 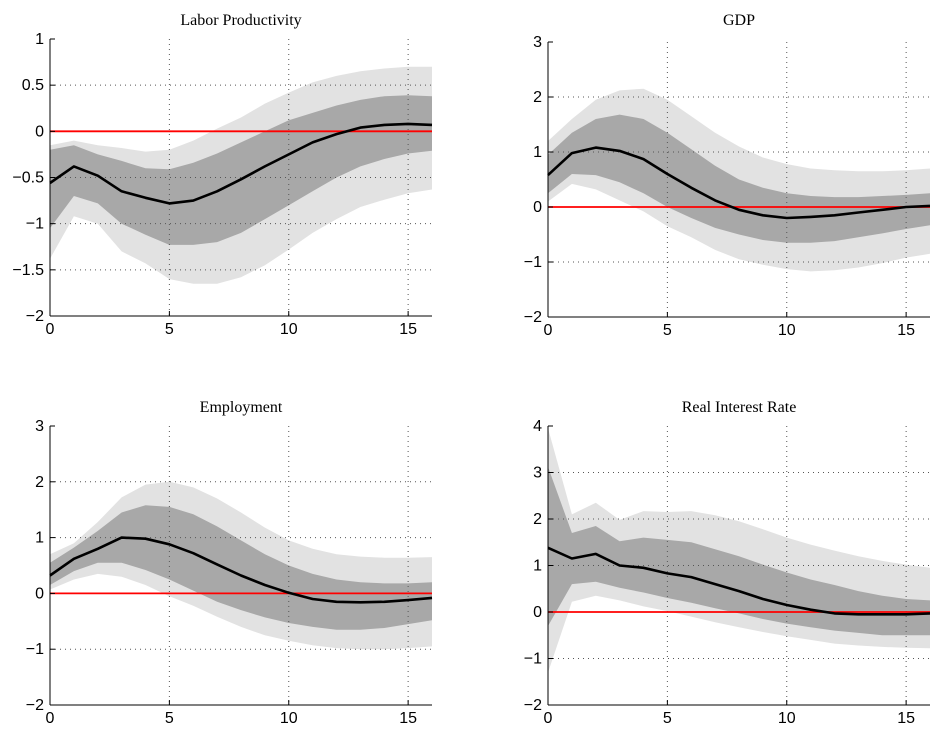 What do you see at coordinates (241, 407) in the screenshot?
I see `panel-title: Employment` at bounding box center [241, 407].